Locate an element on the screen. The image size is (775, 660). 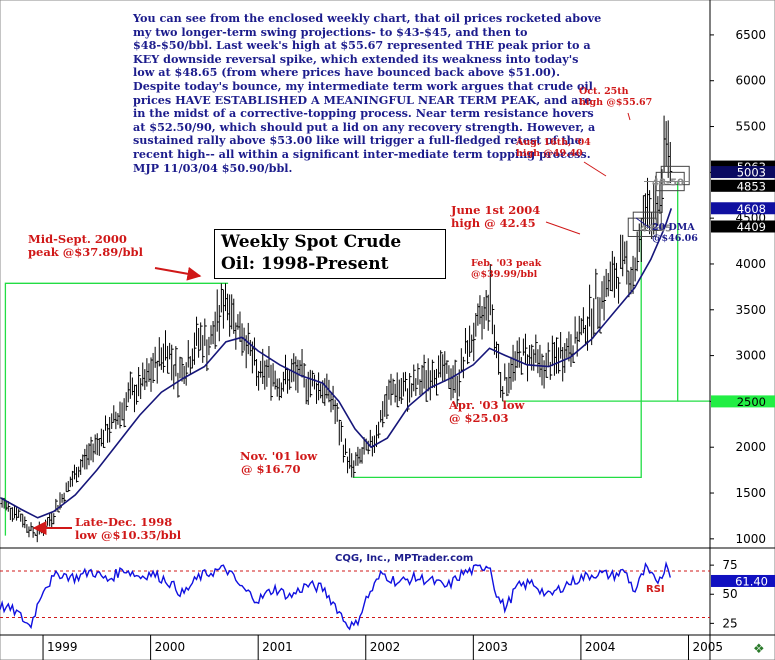
year-label: 1999 is located at coordinates (62, 647).